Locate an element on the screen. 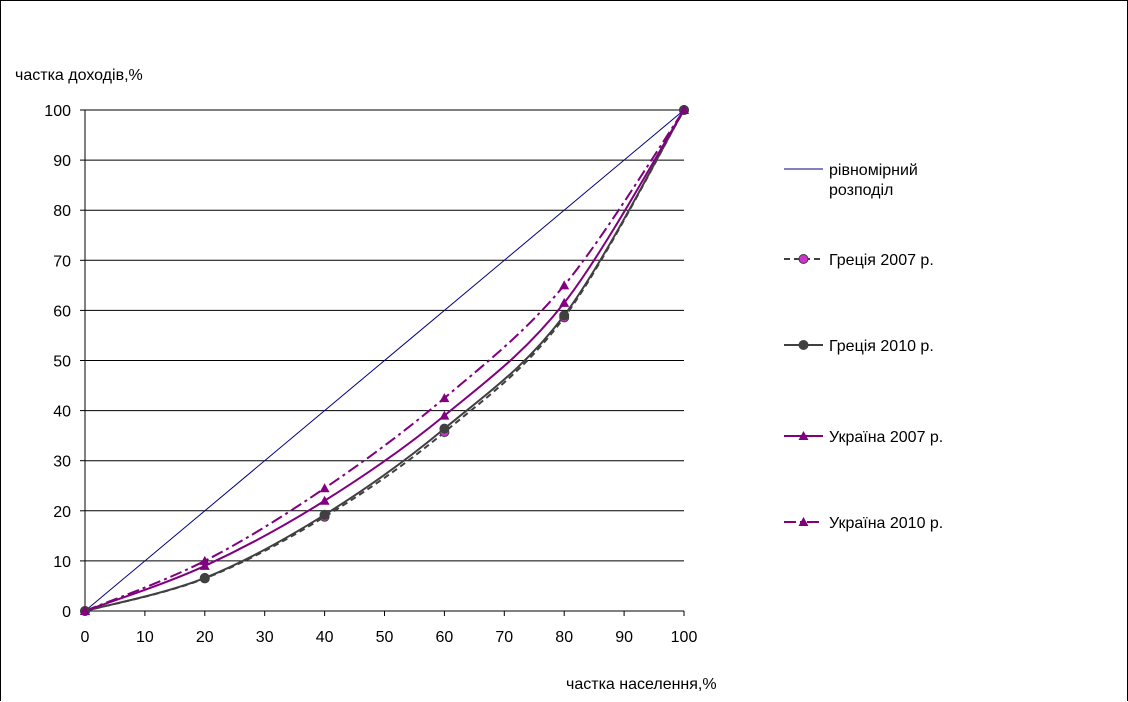  x-tick-label-50: 50 is located at coordinates (385, 637).